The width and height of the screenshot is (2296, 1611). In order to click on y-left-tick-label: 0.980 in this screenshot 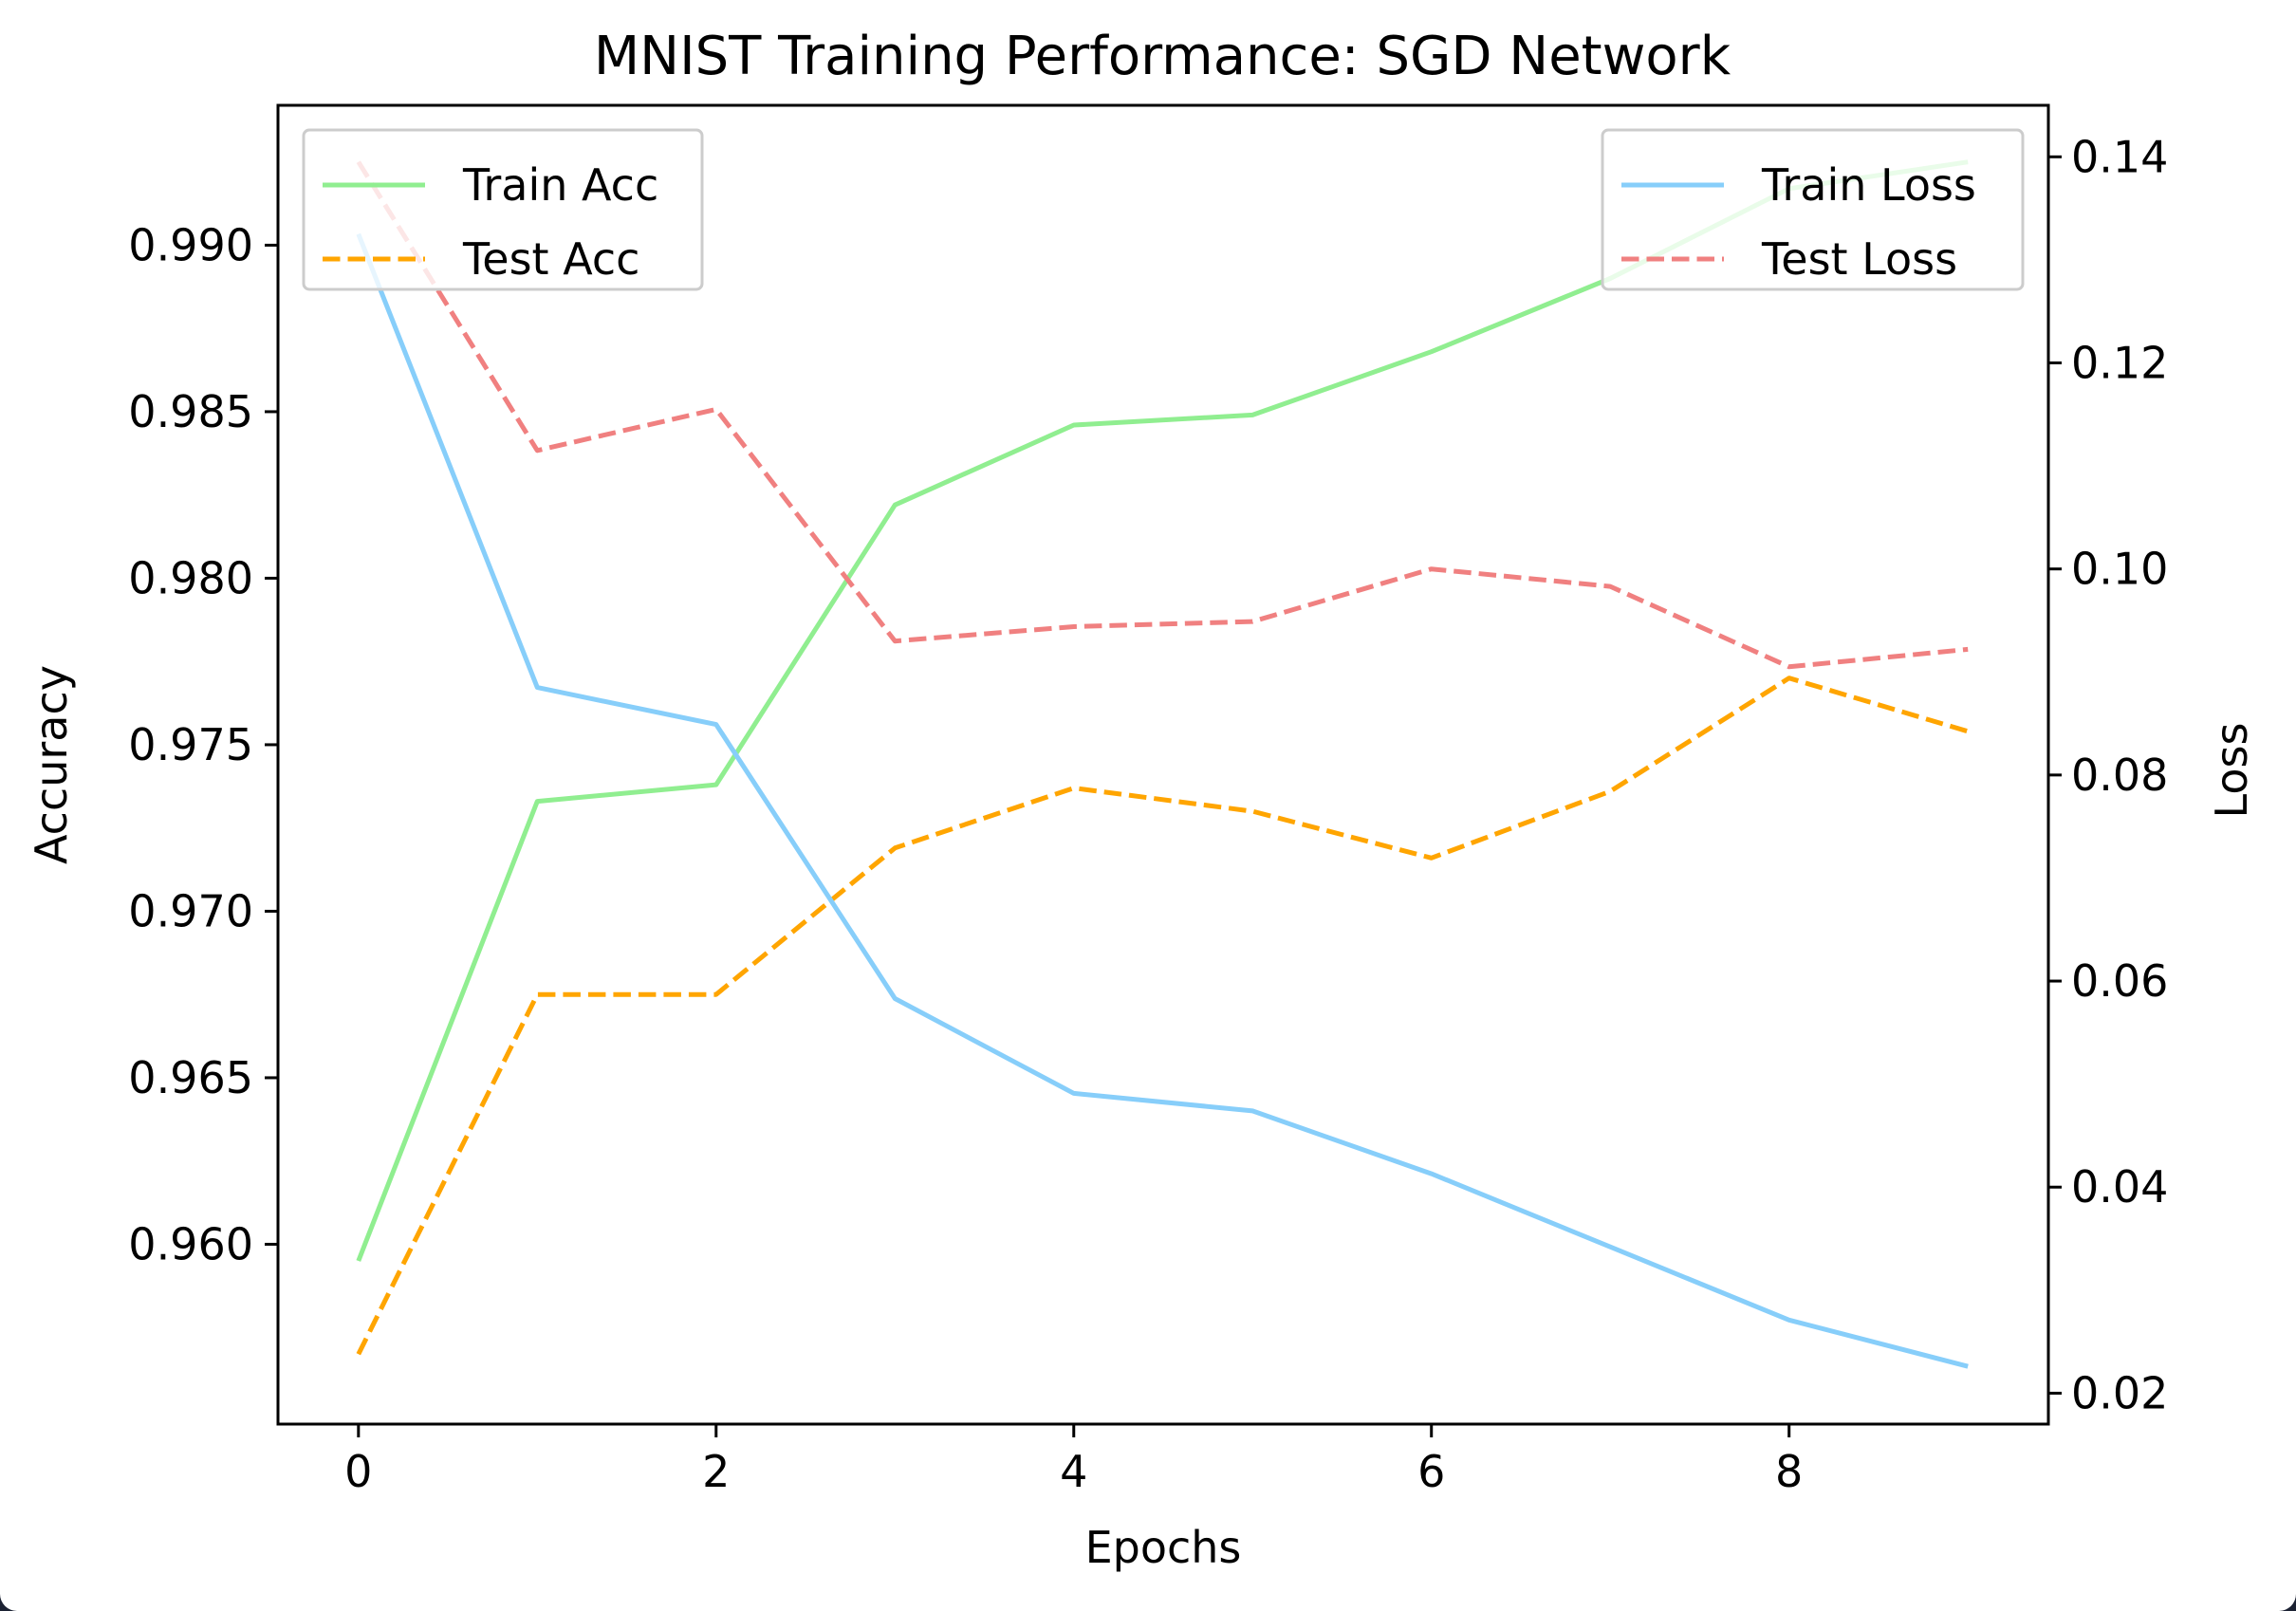, I will do `click(190, 577)`.